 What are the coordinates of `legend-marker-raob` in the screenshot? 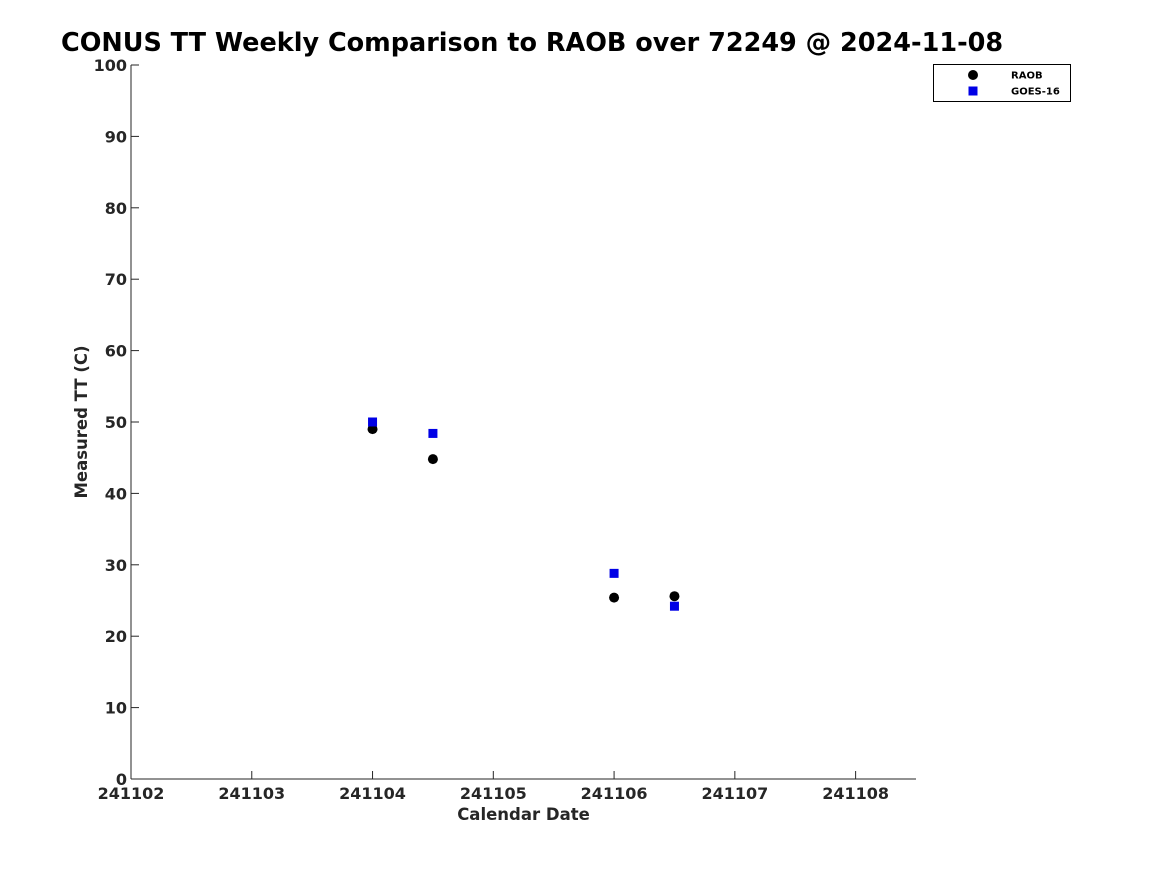 It's located at (973, 75).